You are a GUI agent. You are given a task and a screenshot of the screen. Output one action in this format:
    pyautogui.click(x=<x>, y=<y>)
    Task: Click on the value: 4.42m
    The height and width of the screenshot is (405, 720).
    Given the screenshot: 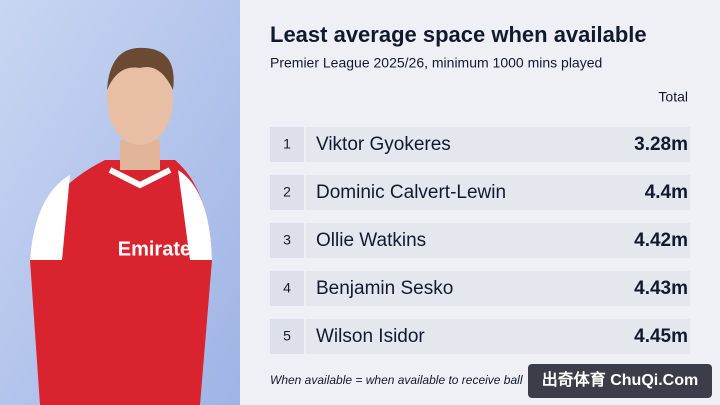 What is the action you would take?
    pyautogui.click(x=661, y=240)
    